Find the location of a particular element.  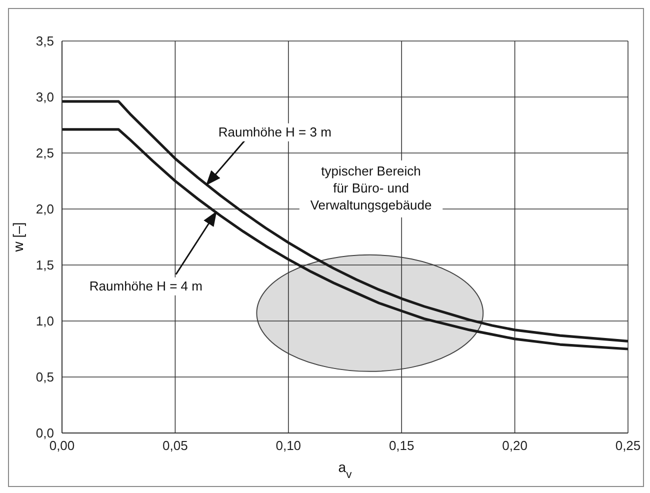

x-tick-label: 0,15 is located at coordinates (401, 446).